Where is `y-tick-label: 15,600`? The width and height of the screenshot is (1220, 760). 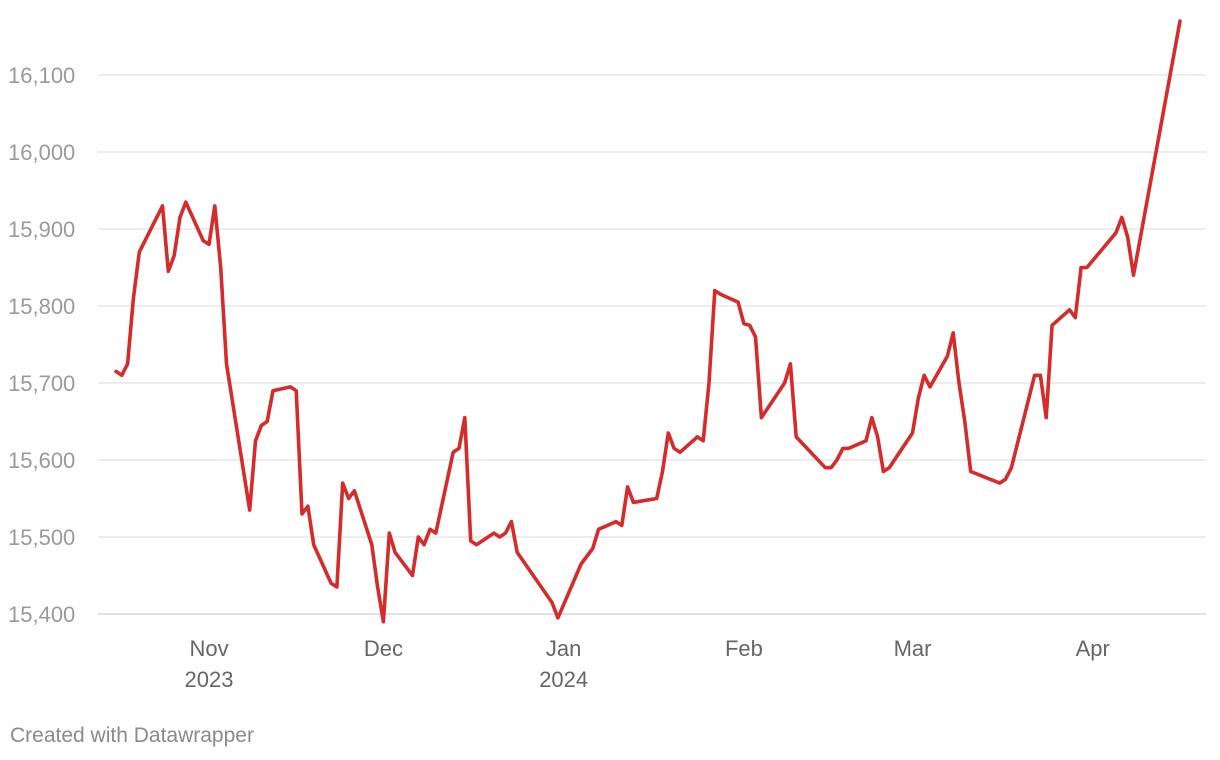 y-tick-label: 15,600 is located at coordinates (41, 460).